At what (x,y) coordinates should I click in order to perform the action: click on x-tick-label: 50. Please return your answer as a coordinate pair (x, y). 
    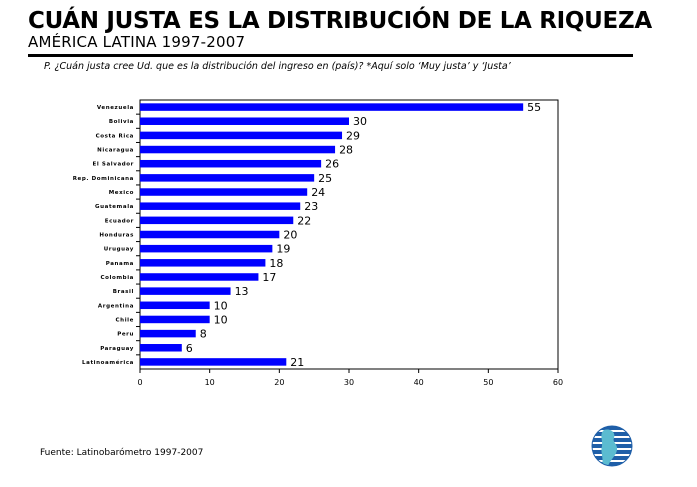
    Looking at the image, I should click on (488, 382).